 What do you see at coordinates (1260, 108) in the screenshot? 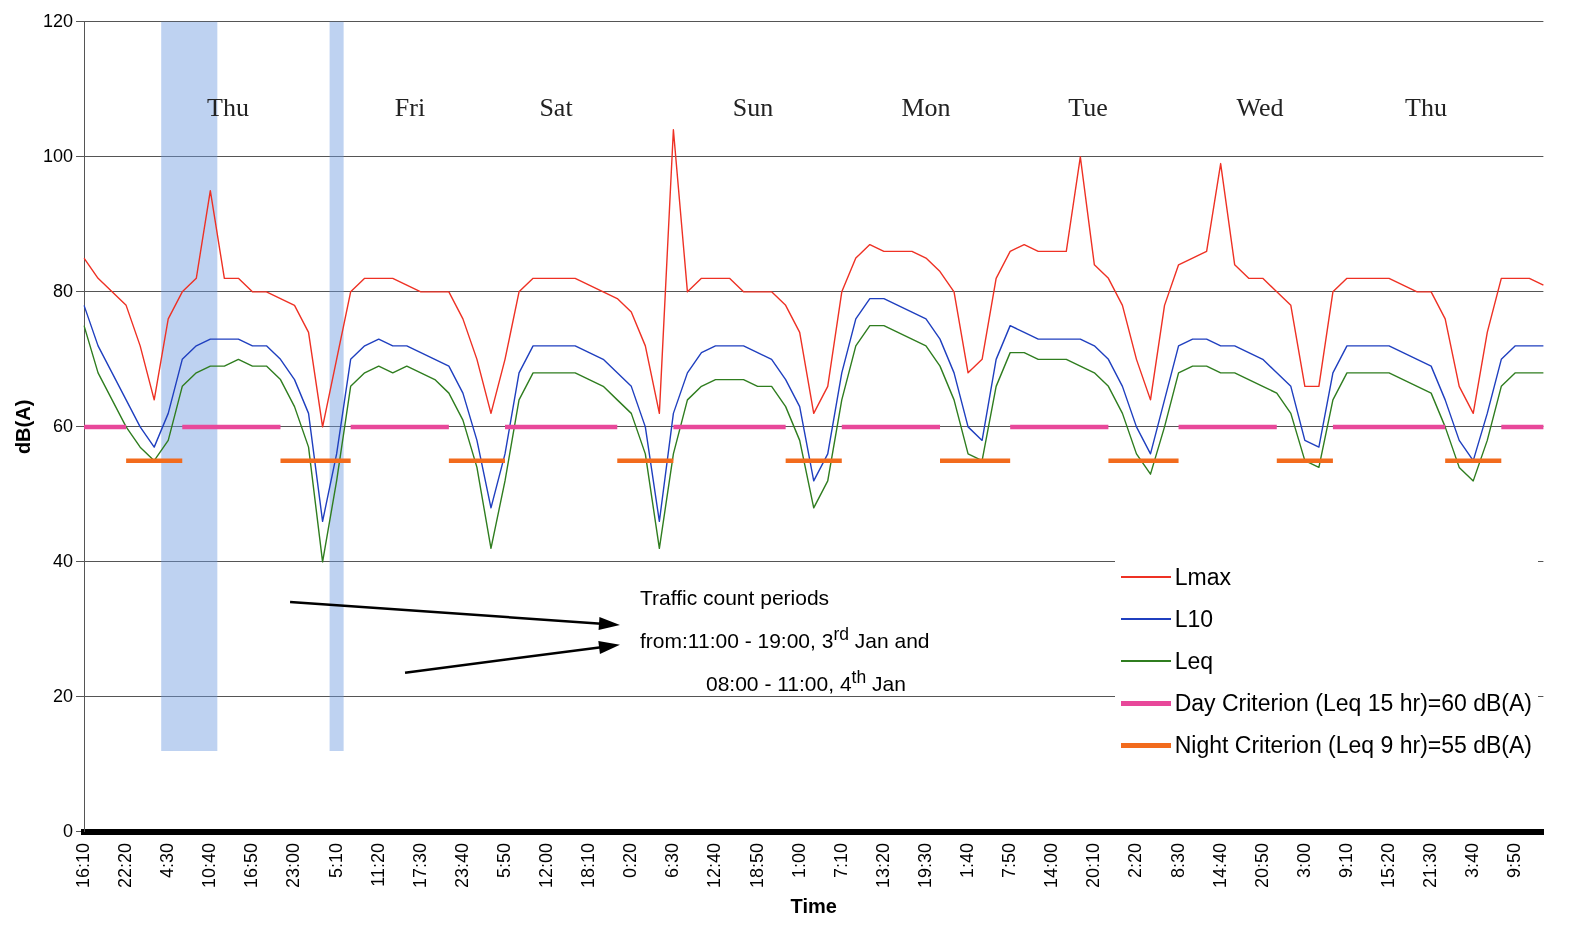
I see `annotation: Wed` at bounding box center [1260, 108].